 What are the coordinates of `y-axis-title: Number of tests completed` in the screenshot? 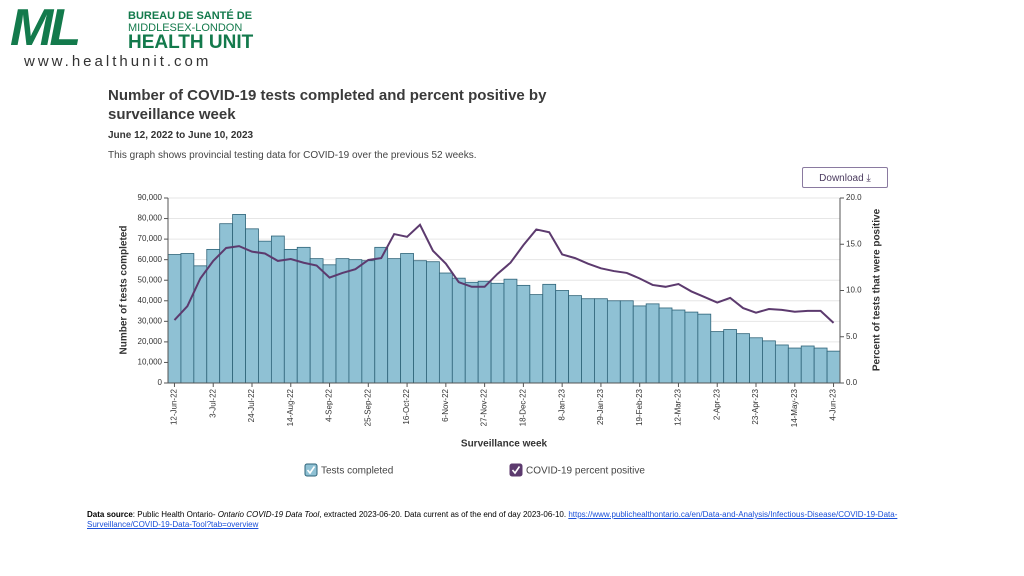 It's located at (124, 290).